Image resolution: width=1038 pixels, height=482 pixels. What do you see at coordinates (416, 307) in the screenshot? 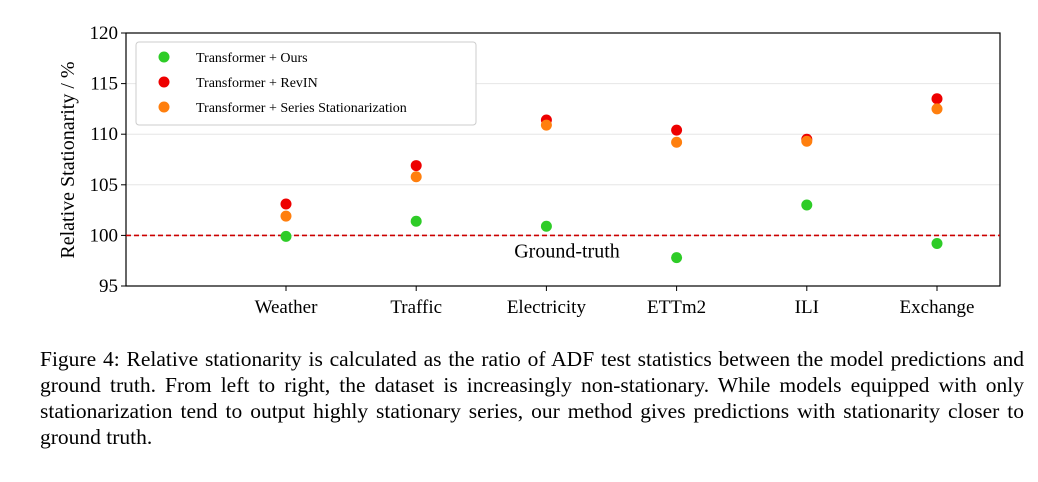
I see `x-tick-label: Traffic` at bounding box center [416, 307].